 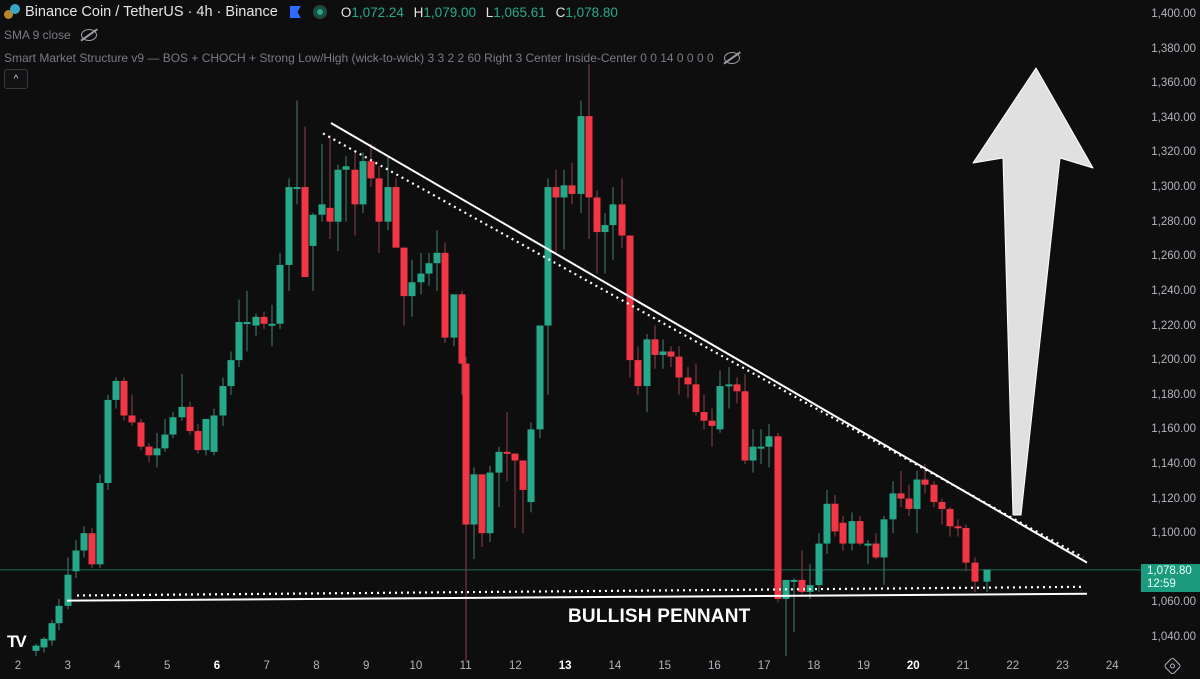 What do you see at coordinates (18, 666) in the screenshot?
I see `time-axis-label: 2` at bounding box center [18, 666].